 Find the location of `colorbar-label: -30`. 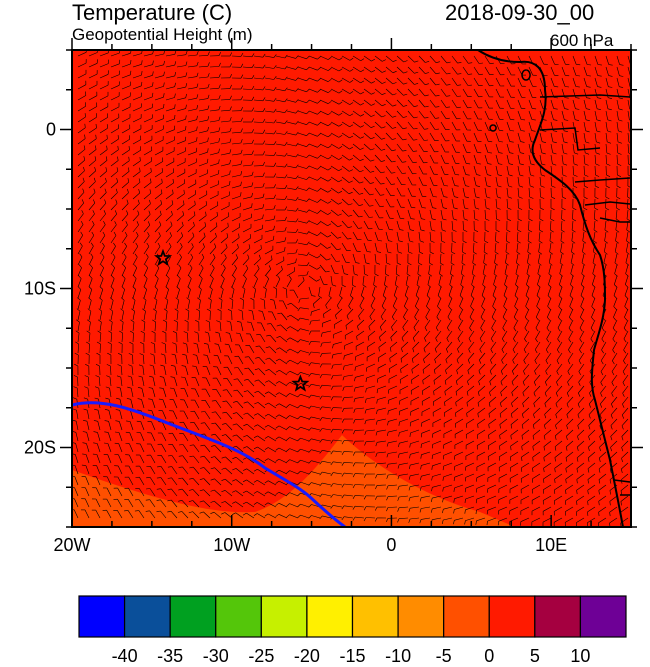

colorbar-label: -30 is located at coordinates (216, 656).